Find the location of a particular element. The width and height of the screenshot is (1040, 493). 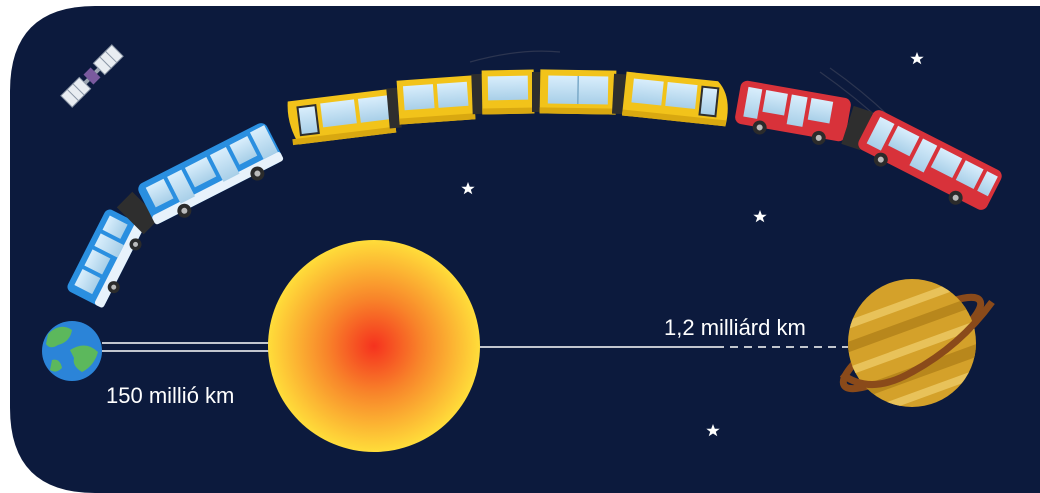

red-bus is located at coordinates (868, 145).